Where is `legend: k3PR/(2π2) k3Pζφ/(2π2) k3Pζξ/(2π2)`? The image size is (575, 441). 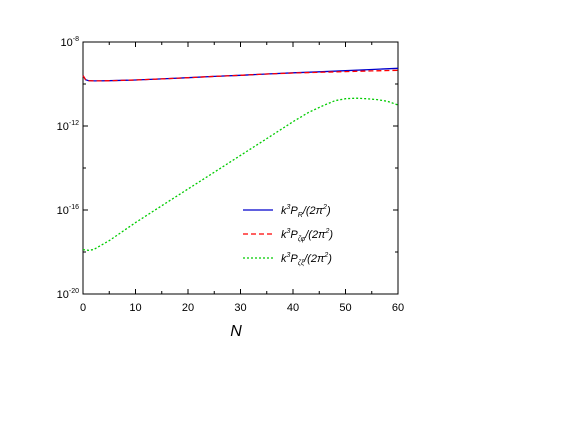 legend: k3PR/(2π2) k3Pζφ/(2π2) k3Pζξ/(2π2) is located at coordinates (288, 235).